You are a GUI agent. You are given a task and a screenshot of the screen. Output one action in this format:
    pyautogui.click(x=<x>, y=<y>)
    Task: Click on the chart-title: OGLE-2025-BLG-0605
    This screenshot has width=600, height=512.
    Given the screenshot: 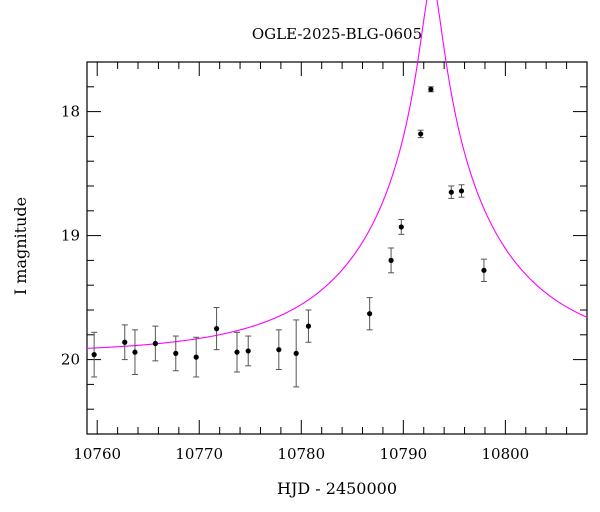 What is the action you would take?
    pyautogui.click(x=337, y=34)
    